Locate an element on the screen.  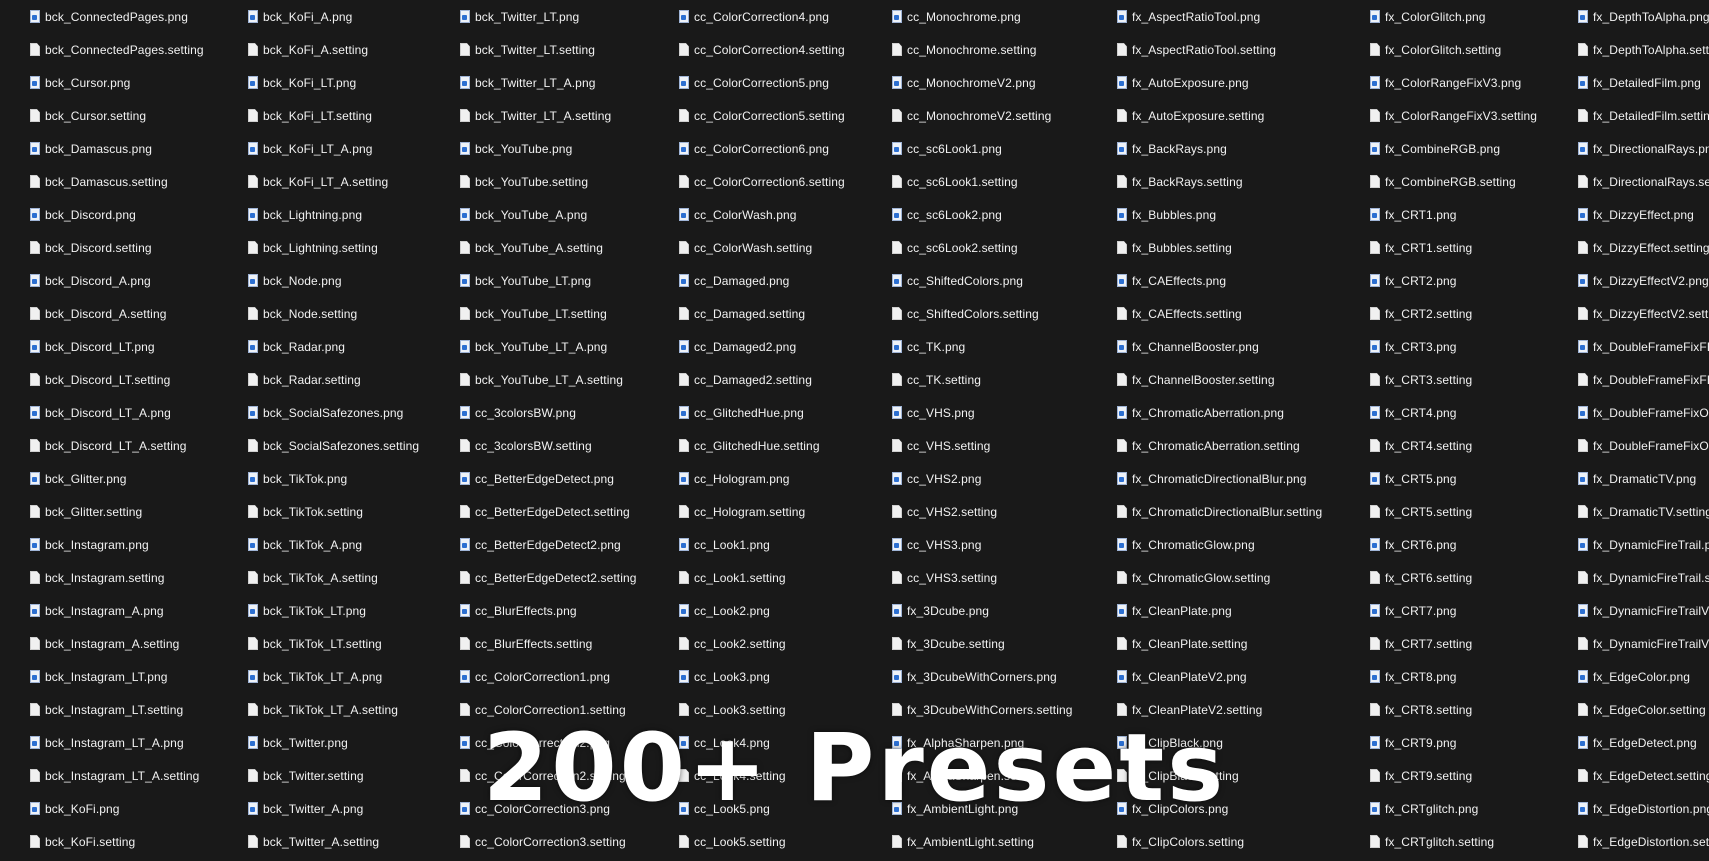
file-item: fx_CRT4.setting is located at coordinates (1453, 445).